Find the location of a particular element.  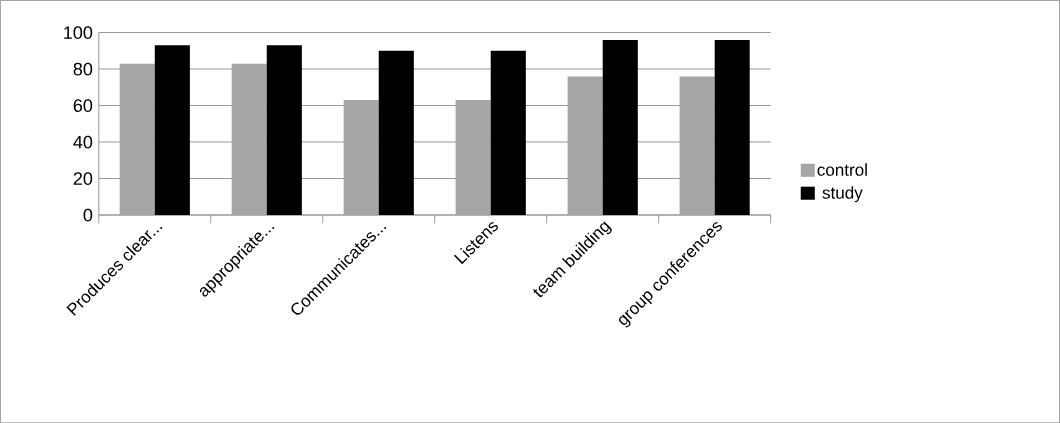

y-tick-label: 0 is located at coordinates (88, 215).